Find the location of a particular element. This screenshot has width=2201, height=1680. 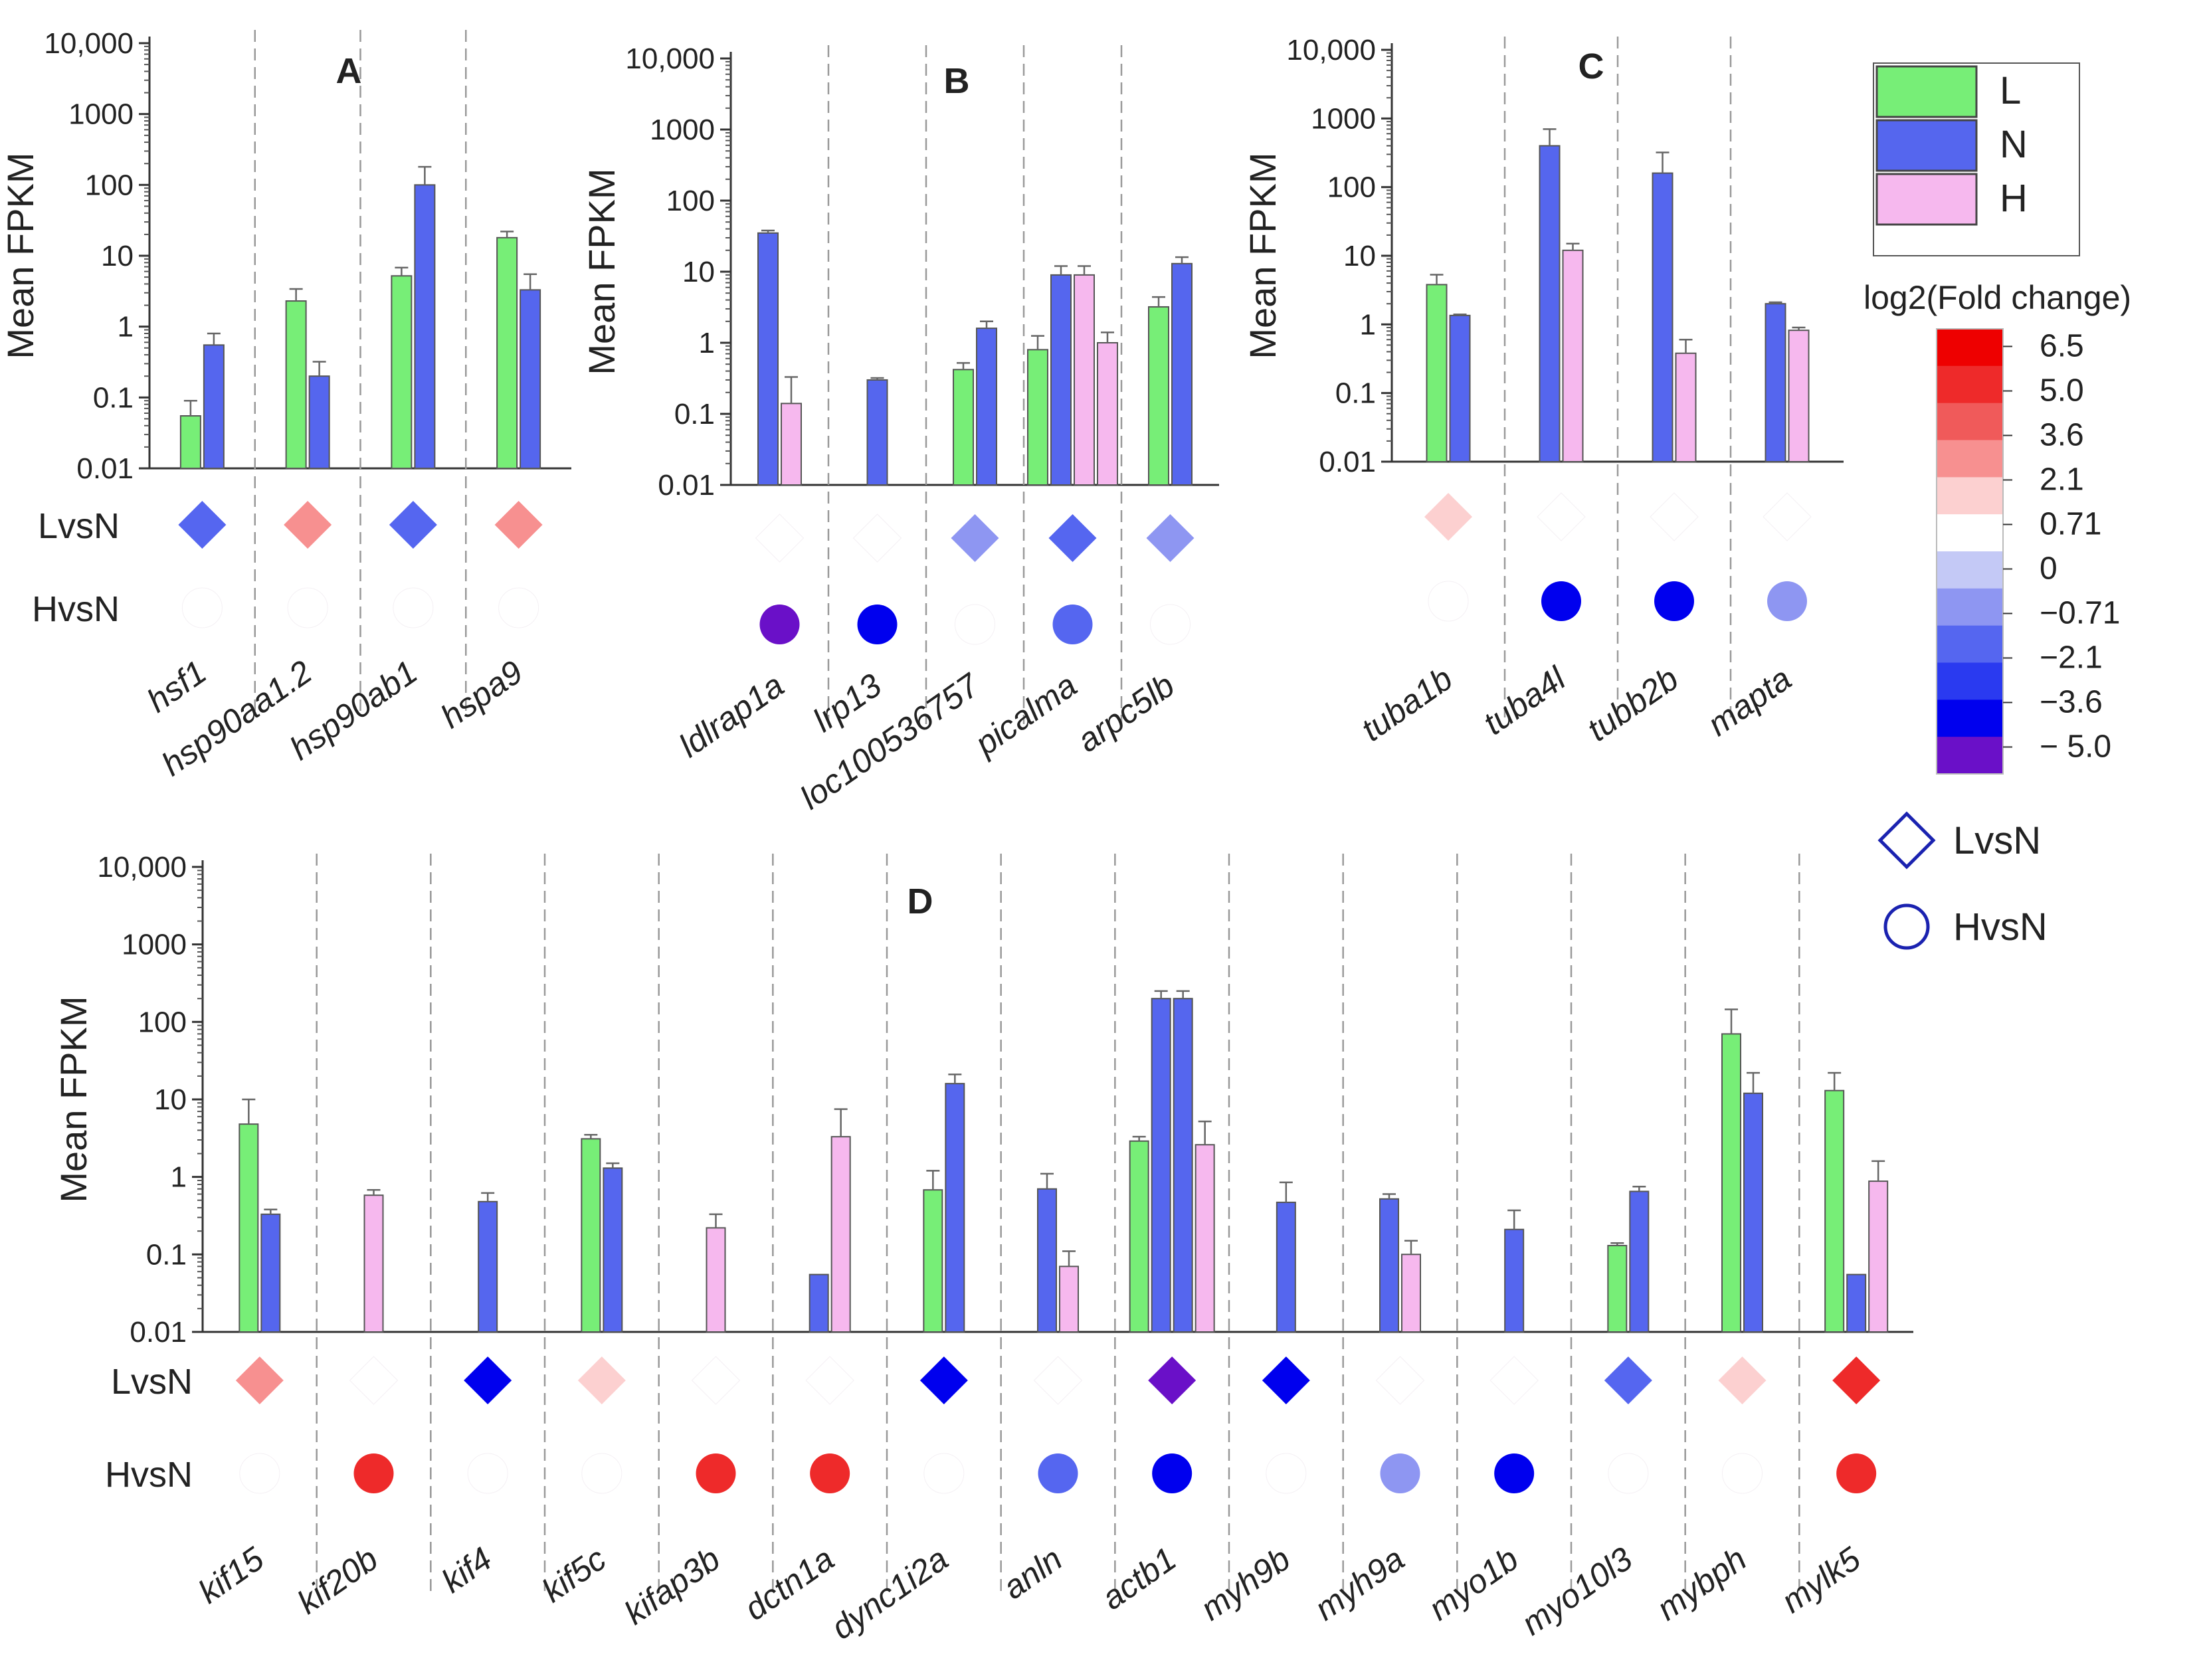

hvsn-circle-actb1 is located at coordinates (1172, 1473).